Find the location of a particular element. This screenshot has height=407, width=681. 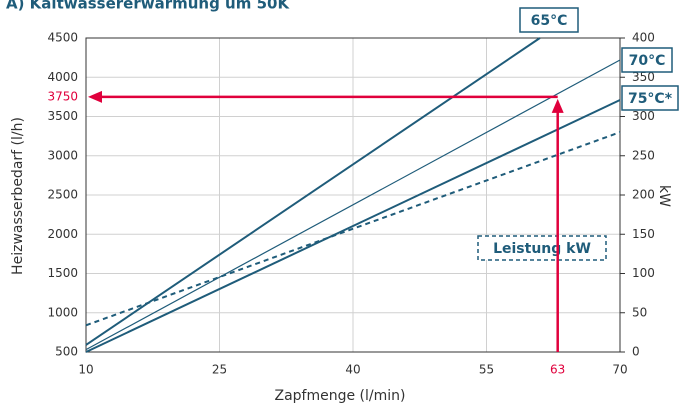

y-tick-label: 4500 is located at coordinates (62, 38).